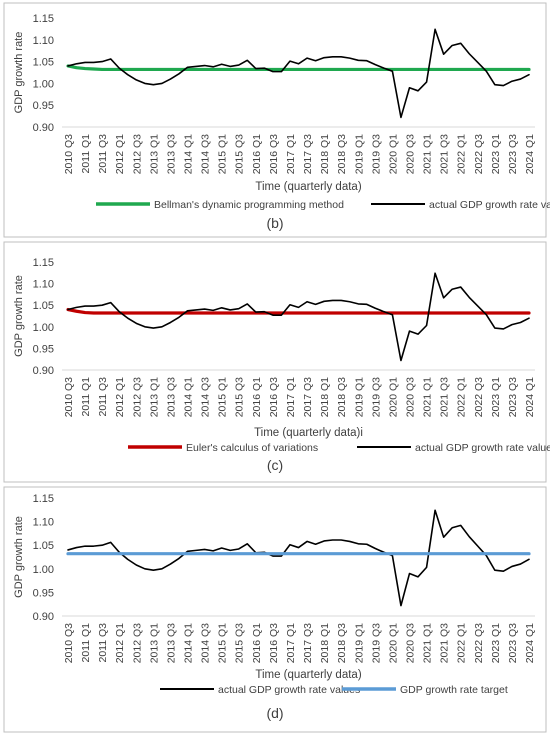  What do you see at coordinates (189, 397) in the screenshot?
I see `x-tick-label: 2014 Q1` at bounding box center [189, 397].